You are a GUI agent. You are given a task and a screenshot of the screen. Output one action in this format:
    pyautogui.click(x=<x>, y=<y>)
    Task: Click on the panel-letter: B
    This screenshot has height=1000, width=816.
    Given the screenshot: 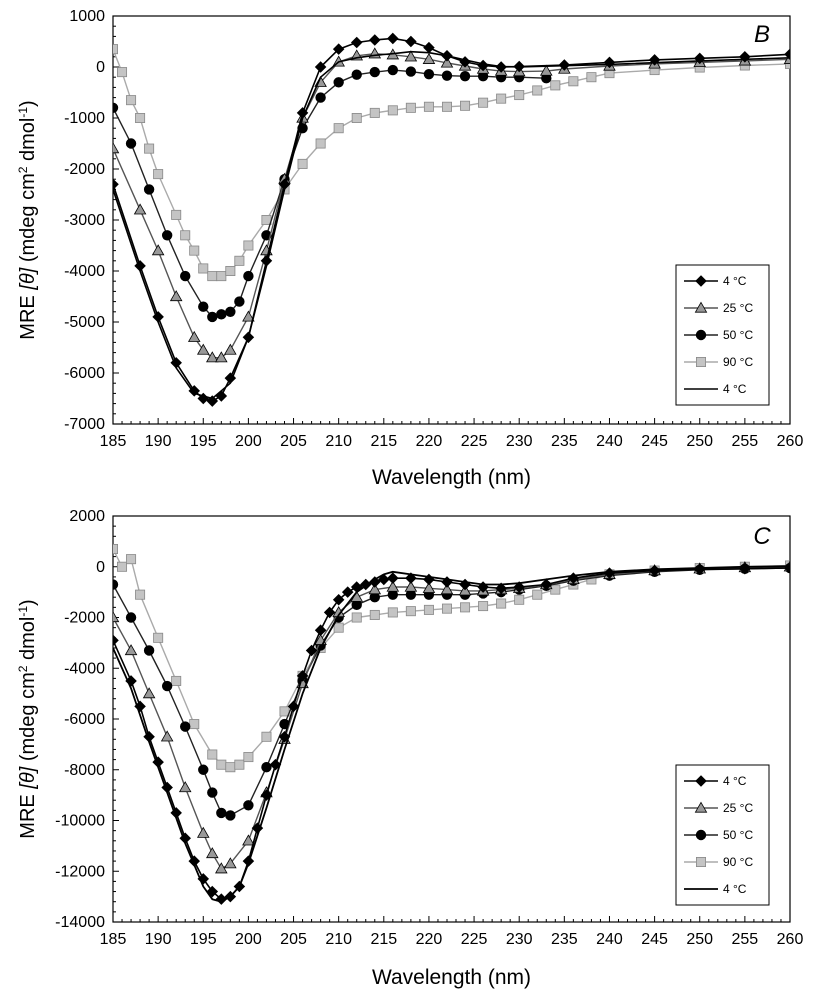 What is the action you would take?
    pyautogui.click(x=762, y=34)
    